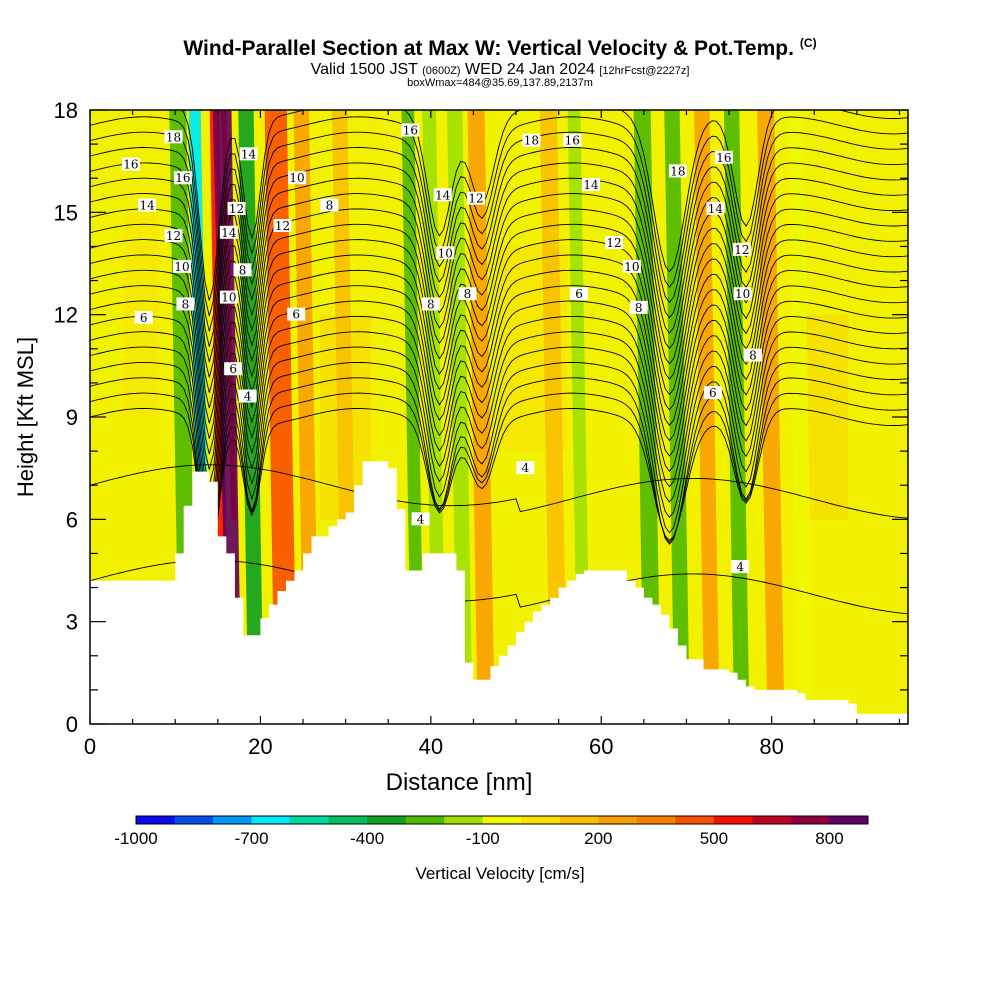  What do you see at coordinates (500, 83) in the screenshot?
I see `chart-box-info: boxWmax=484@35.69,137.89,2137m` at bounding box center [500, 83].